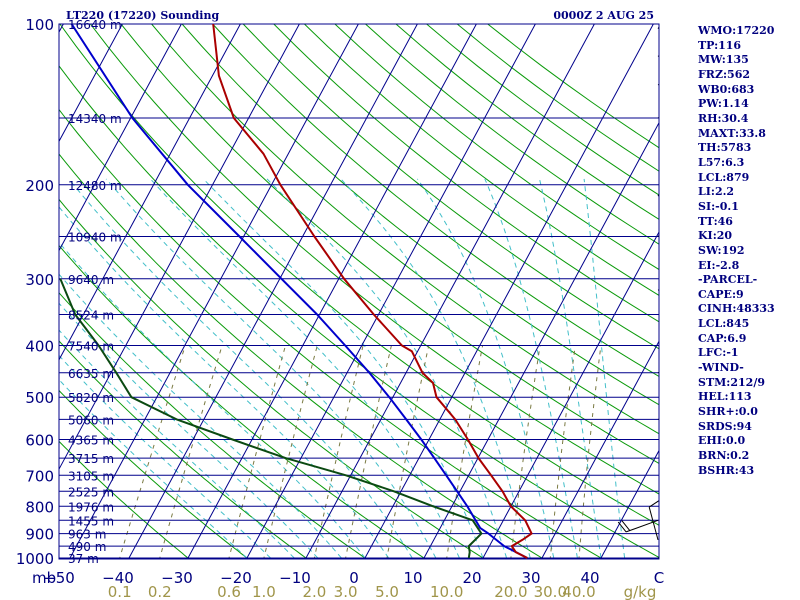 This screenshot has width=800, height=600. Describe the element at coordinates (314, 591) in the screenshot. I see `mixing-ratio-tick-label: 2.0` at that location.